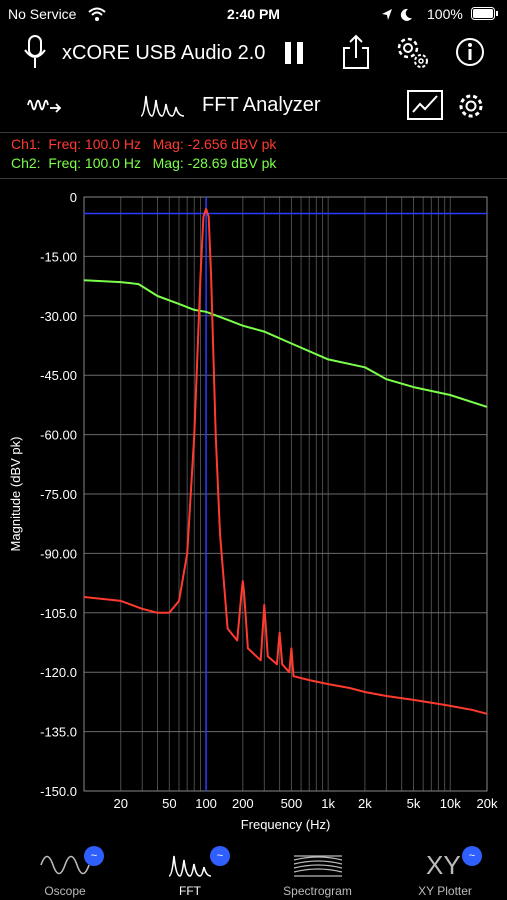 The height and width of the screenshot is (900, 507). What do you see at coordinates (58, 316) in the screenshot?
I see `y-tick-label: -30.00` at bounding box center [58, 316].